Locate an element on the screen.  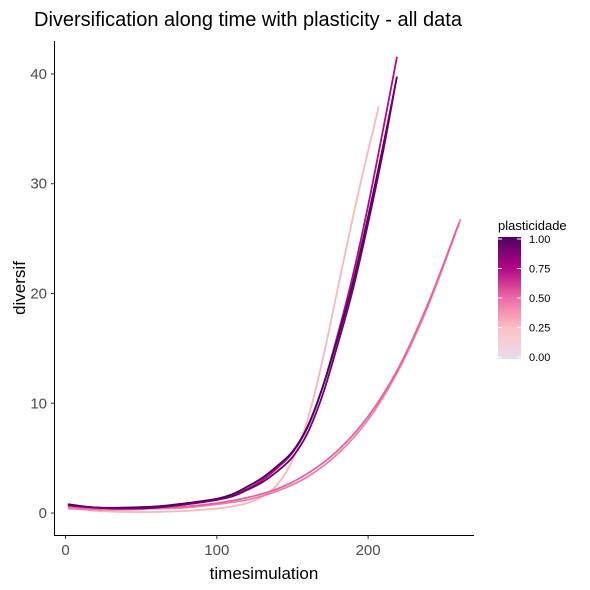
legend-label: 0.75 is located at coordinates (539, 270).